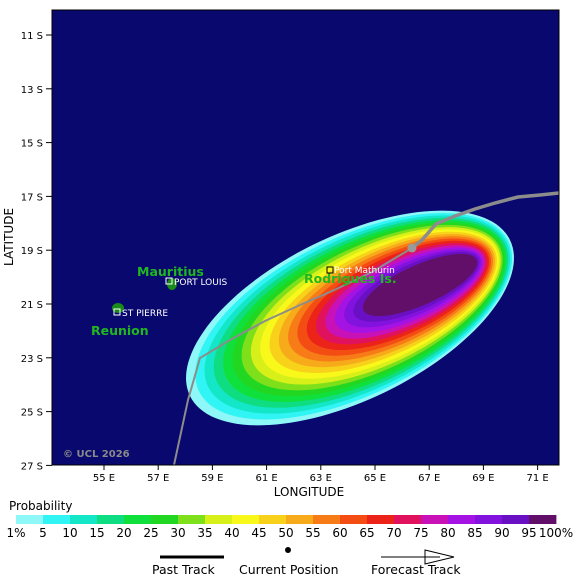 The width and height of the screenshot is (580, 585). What do you see at coordinates (32, 466) in the screenshot?
I see `latitude-tick-label: 27 S` at bounding box center [32, 466].